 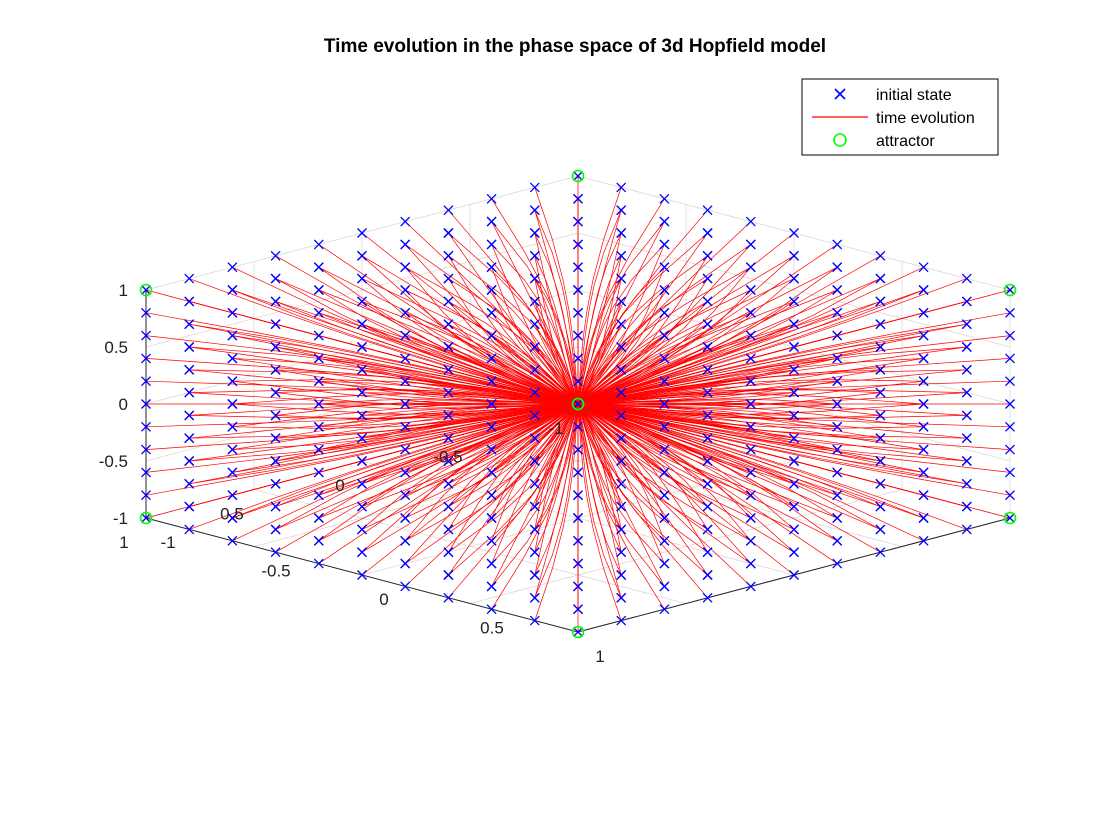 What do you see at coordinates (840, 94) in the screenshot?
I see `legend-marker-initial-state` at bounding box center [840, 94].